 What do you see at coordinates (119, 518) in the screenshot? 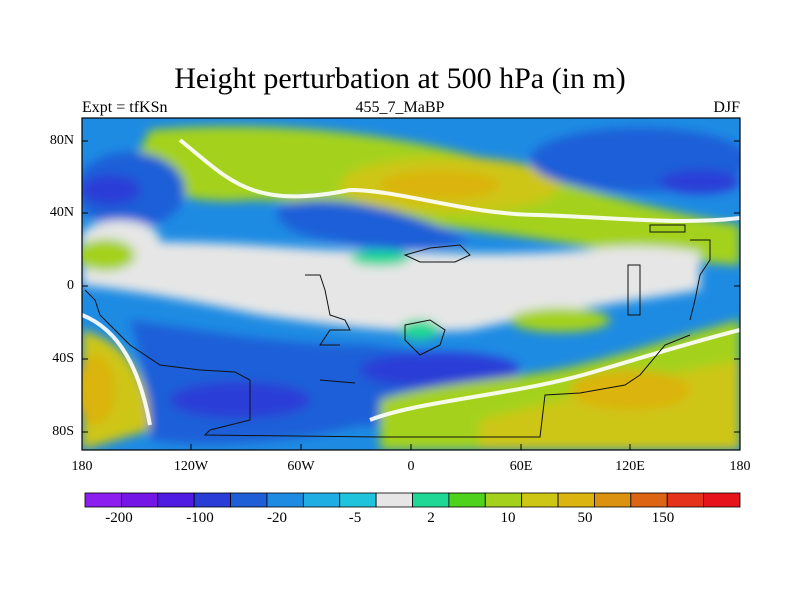
I see `colorbar-label: -200` at bounding box center [119, 518].